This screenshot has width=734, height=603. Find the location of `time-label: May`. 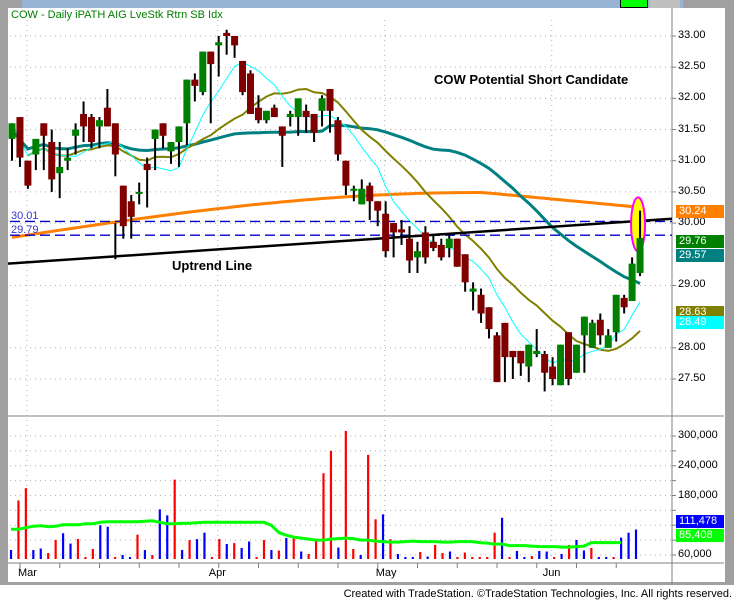

time-label: May is located at coordinates (386, 573).